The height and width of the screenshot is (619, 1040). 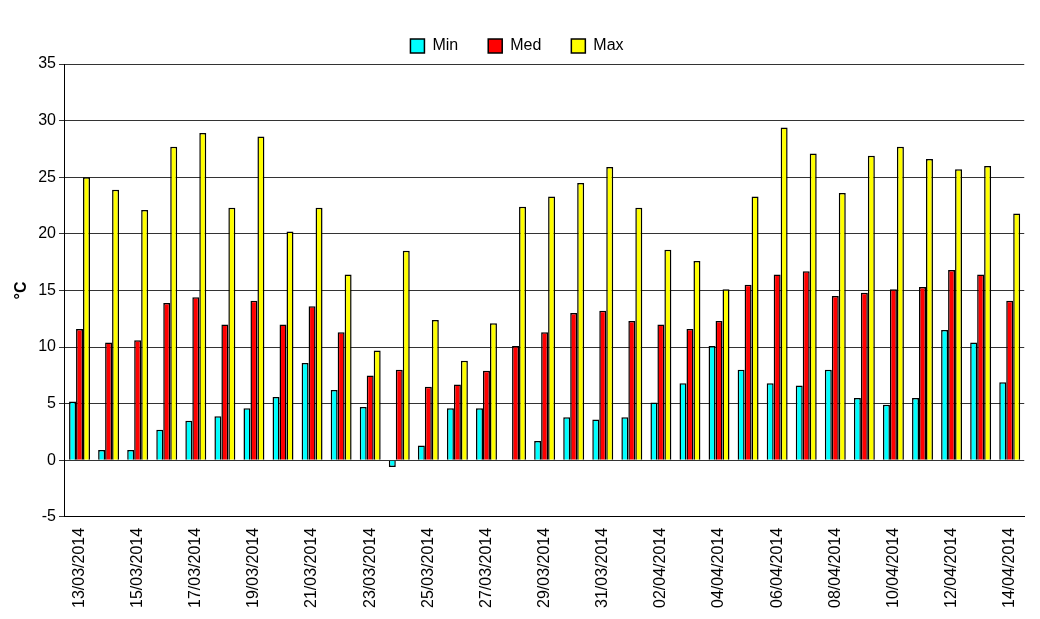 I want to click on x-tick-label: 27/03/2014, so click(x=485, y=567).